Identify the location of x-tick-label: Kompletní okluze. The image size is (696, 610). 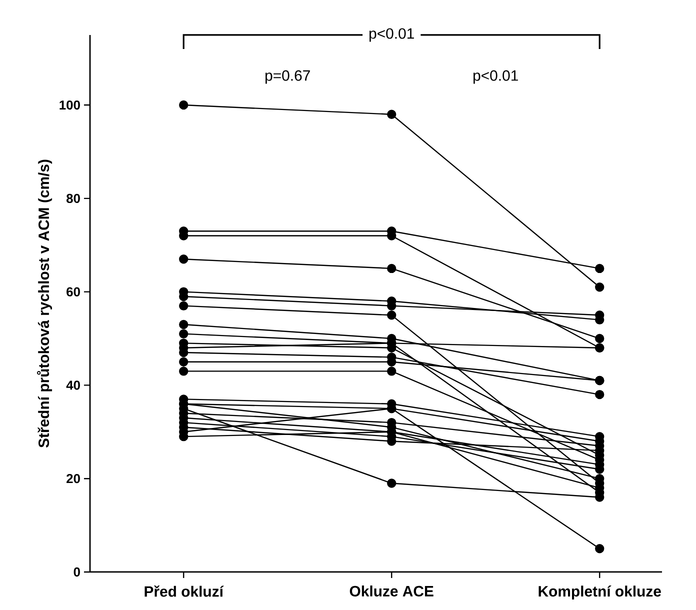
(599, 593).